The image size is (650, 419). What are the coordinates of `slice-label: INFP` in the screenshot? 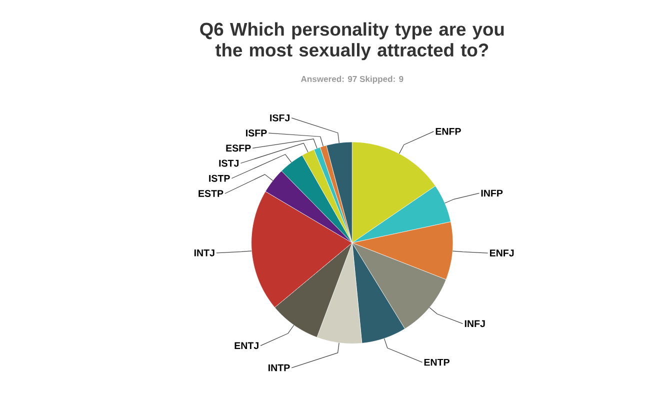 It's located at (492, 193).